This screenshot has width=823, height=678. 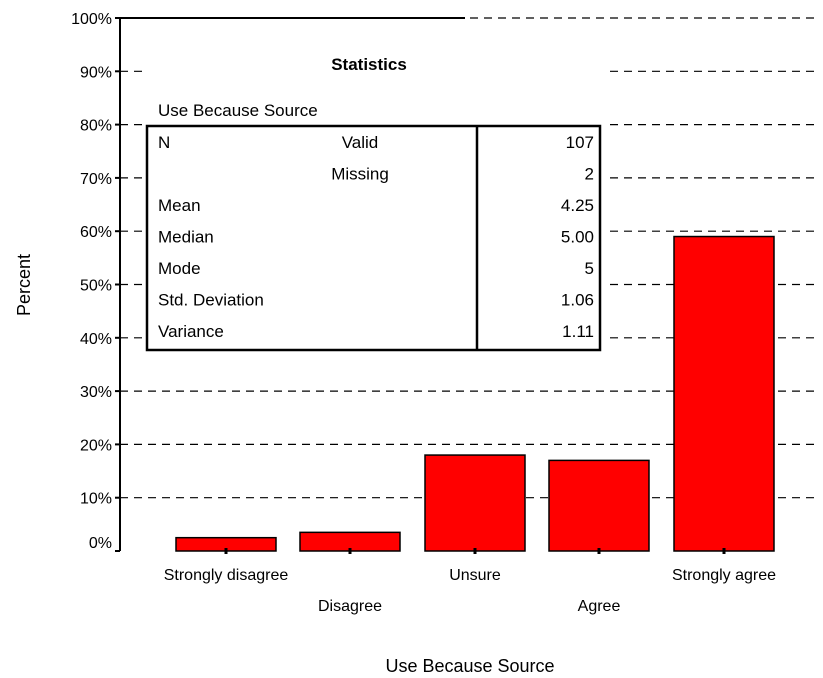 What do you see at coordinates (580, 142) in the screenshot?
I see `statistics-row-value: 107` at bounding box center [580, 142].